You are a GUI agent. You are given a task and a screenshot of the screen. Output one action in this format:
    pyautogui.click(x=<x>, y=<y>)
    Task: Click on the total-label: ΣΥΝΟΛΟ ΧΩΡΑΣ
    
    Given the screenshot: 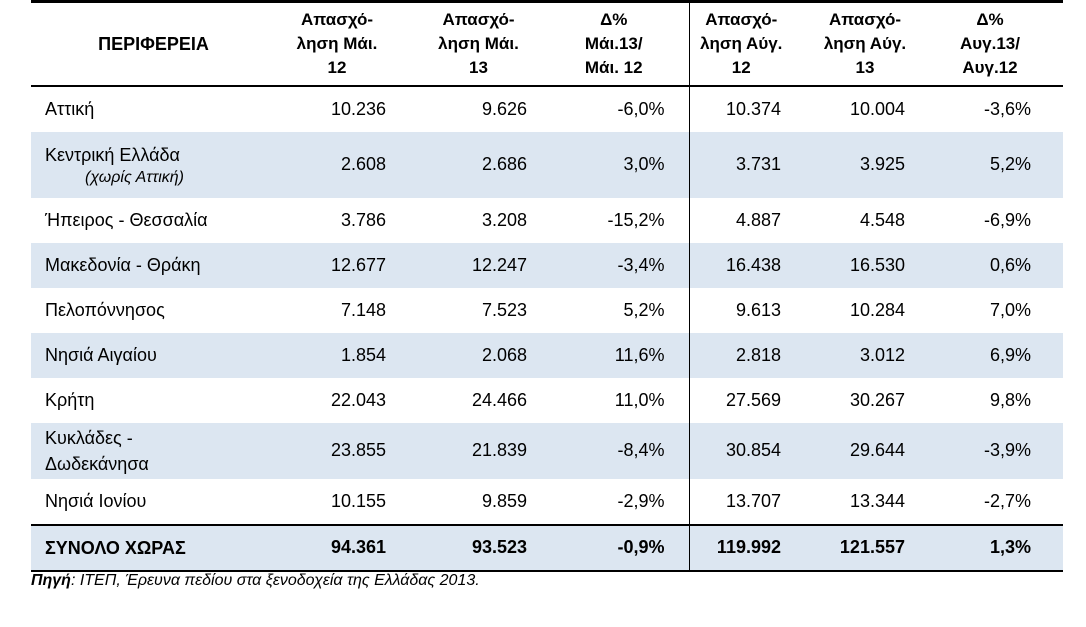 What is the action you would take?
    pyautogui.click(x=153, y=547)
    